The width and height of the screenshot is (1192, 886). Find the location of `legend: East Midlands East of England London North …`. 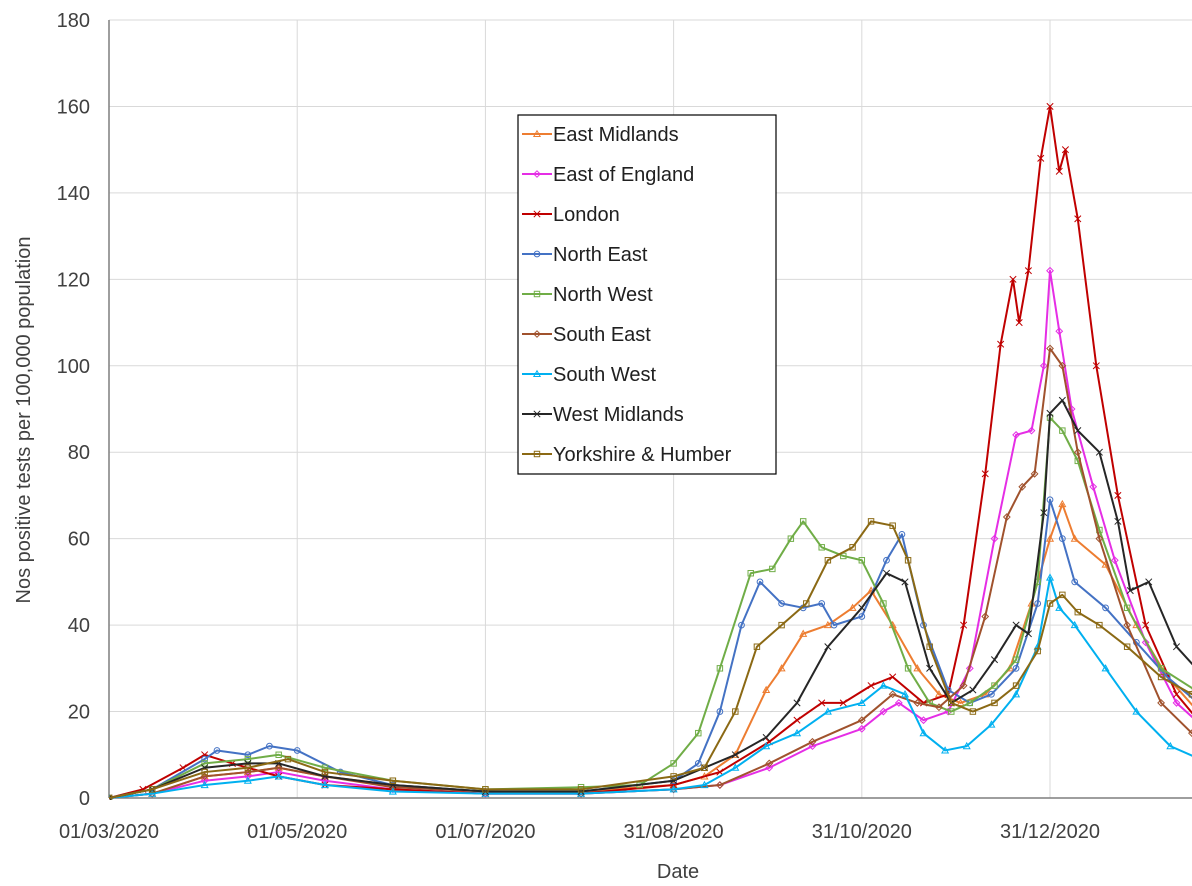

legend: East Midlands East of England London North … is located at coordinates (647, 294).